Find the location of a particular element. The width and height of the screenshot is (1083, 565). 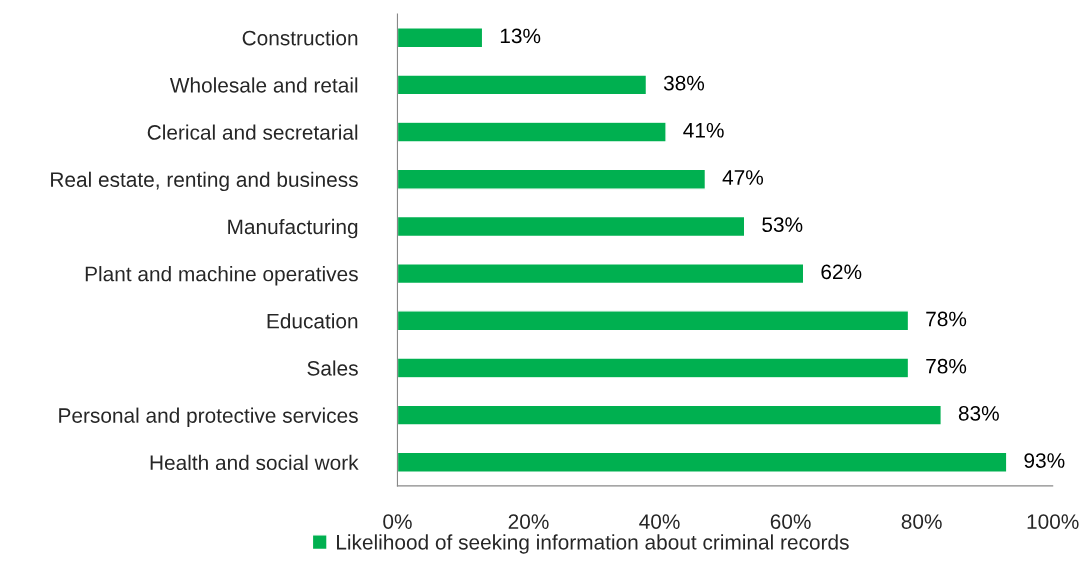

y-tick-label: Health and social work is located at coordinates (254, 462).